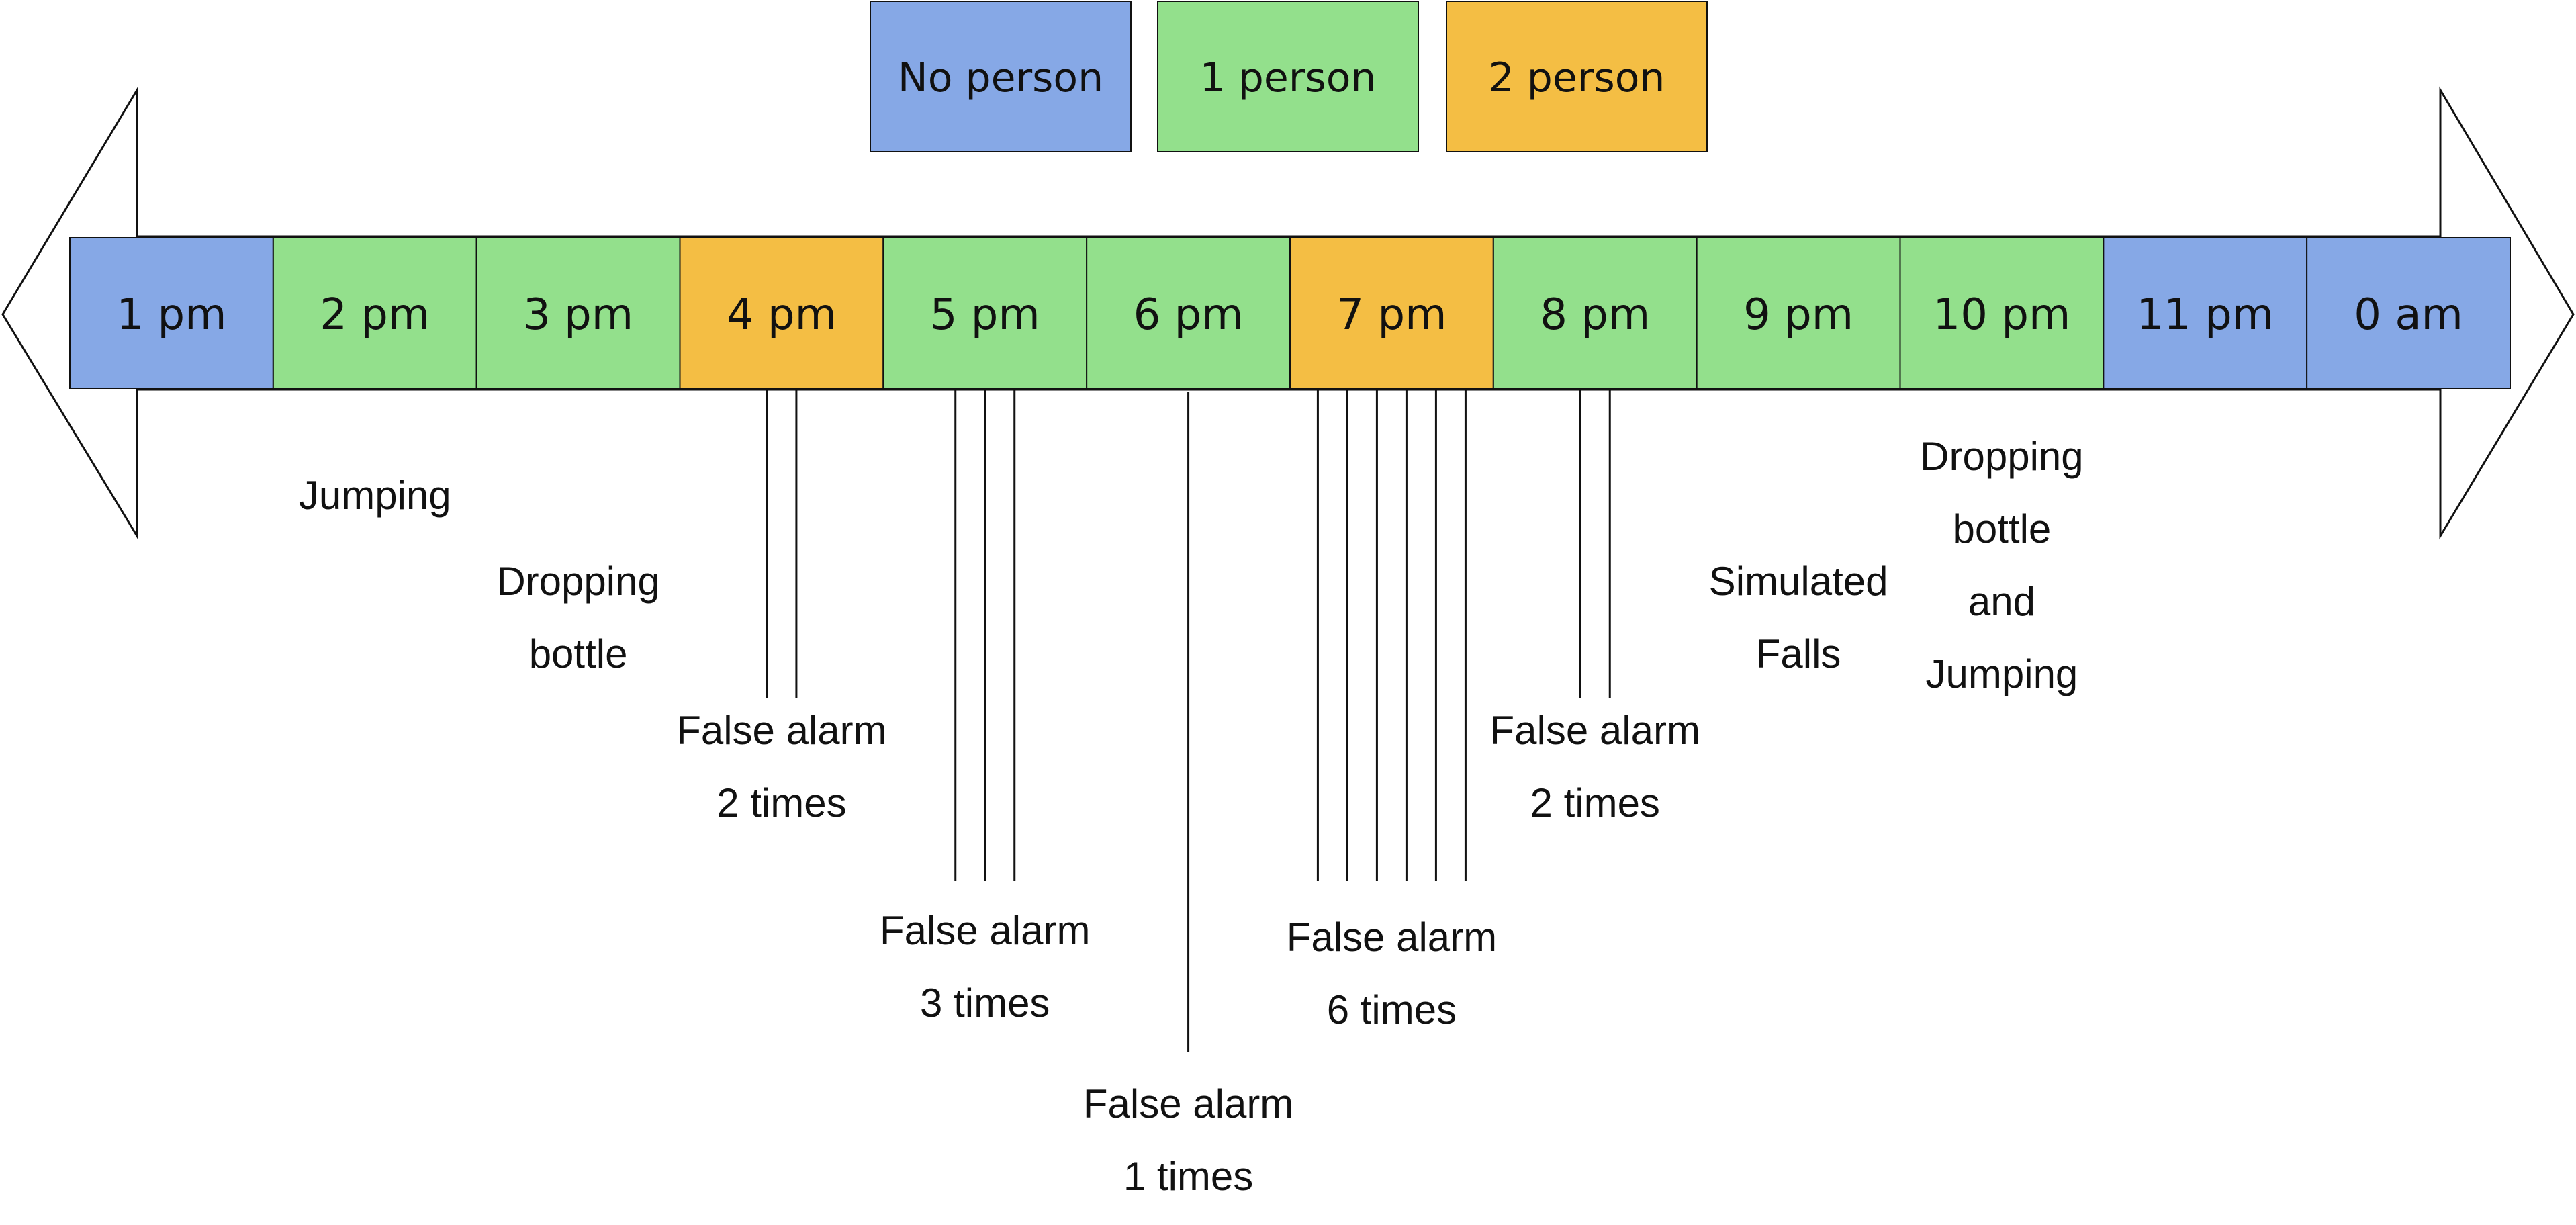 This screenshot has width=2576, height=1225. I want to click on marker-group-4-pm, so click(782, 544).